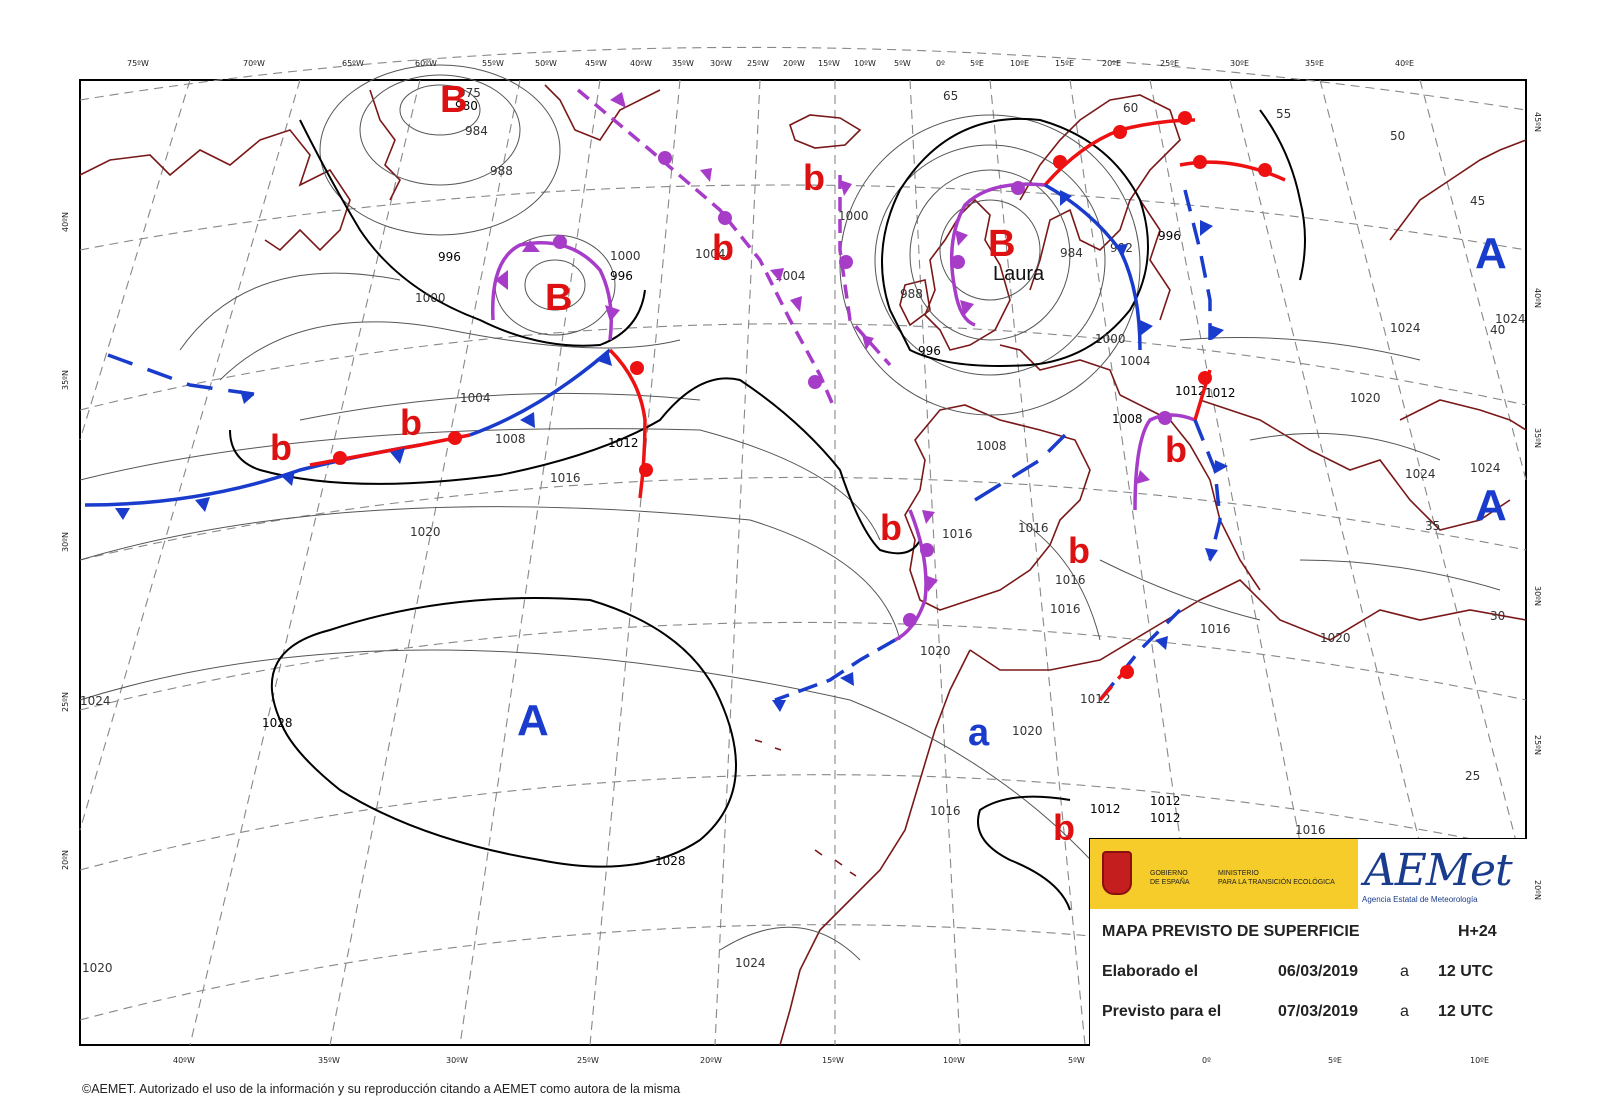 This screenshot has height=1120, width=1600. What do you see at coordinates (1537, 298) in the screenshot?
I see `svg-text: 40ºN` at bounding box center [1537, 298].